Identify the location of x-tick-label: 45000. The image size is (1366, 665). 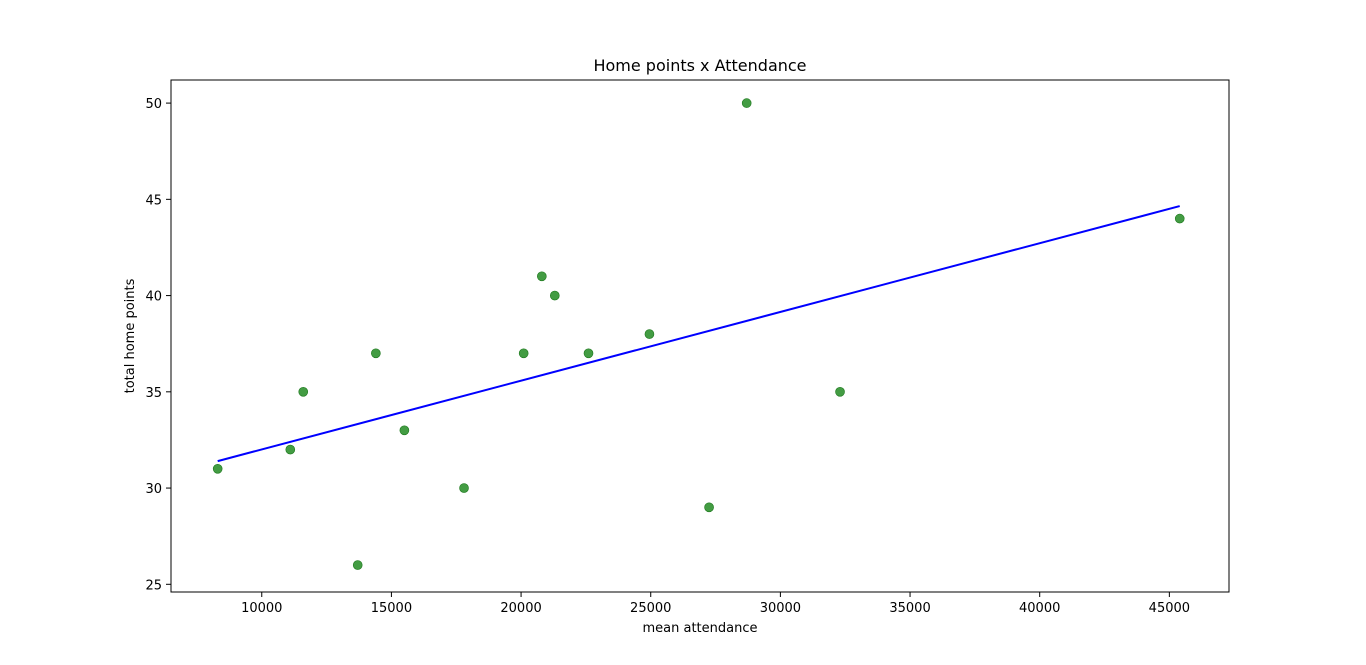
(1169, 608).